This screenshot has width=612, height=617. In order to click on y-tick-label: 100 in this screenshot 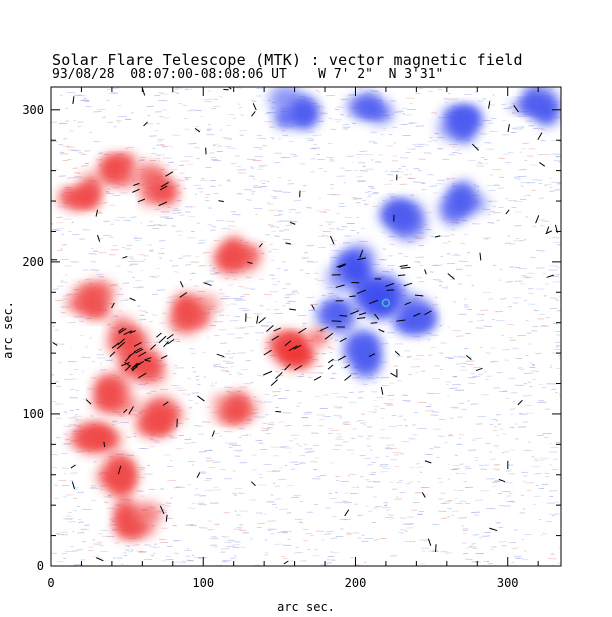, I will do `click(33, 413)`.